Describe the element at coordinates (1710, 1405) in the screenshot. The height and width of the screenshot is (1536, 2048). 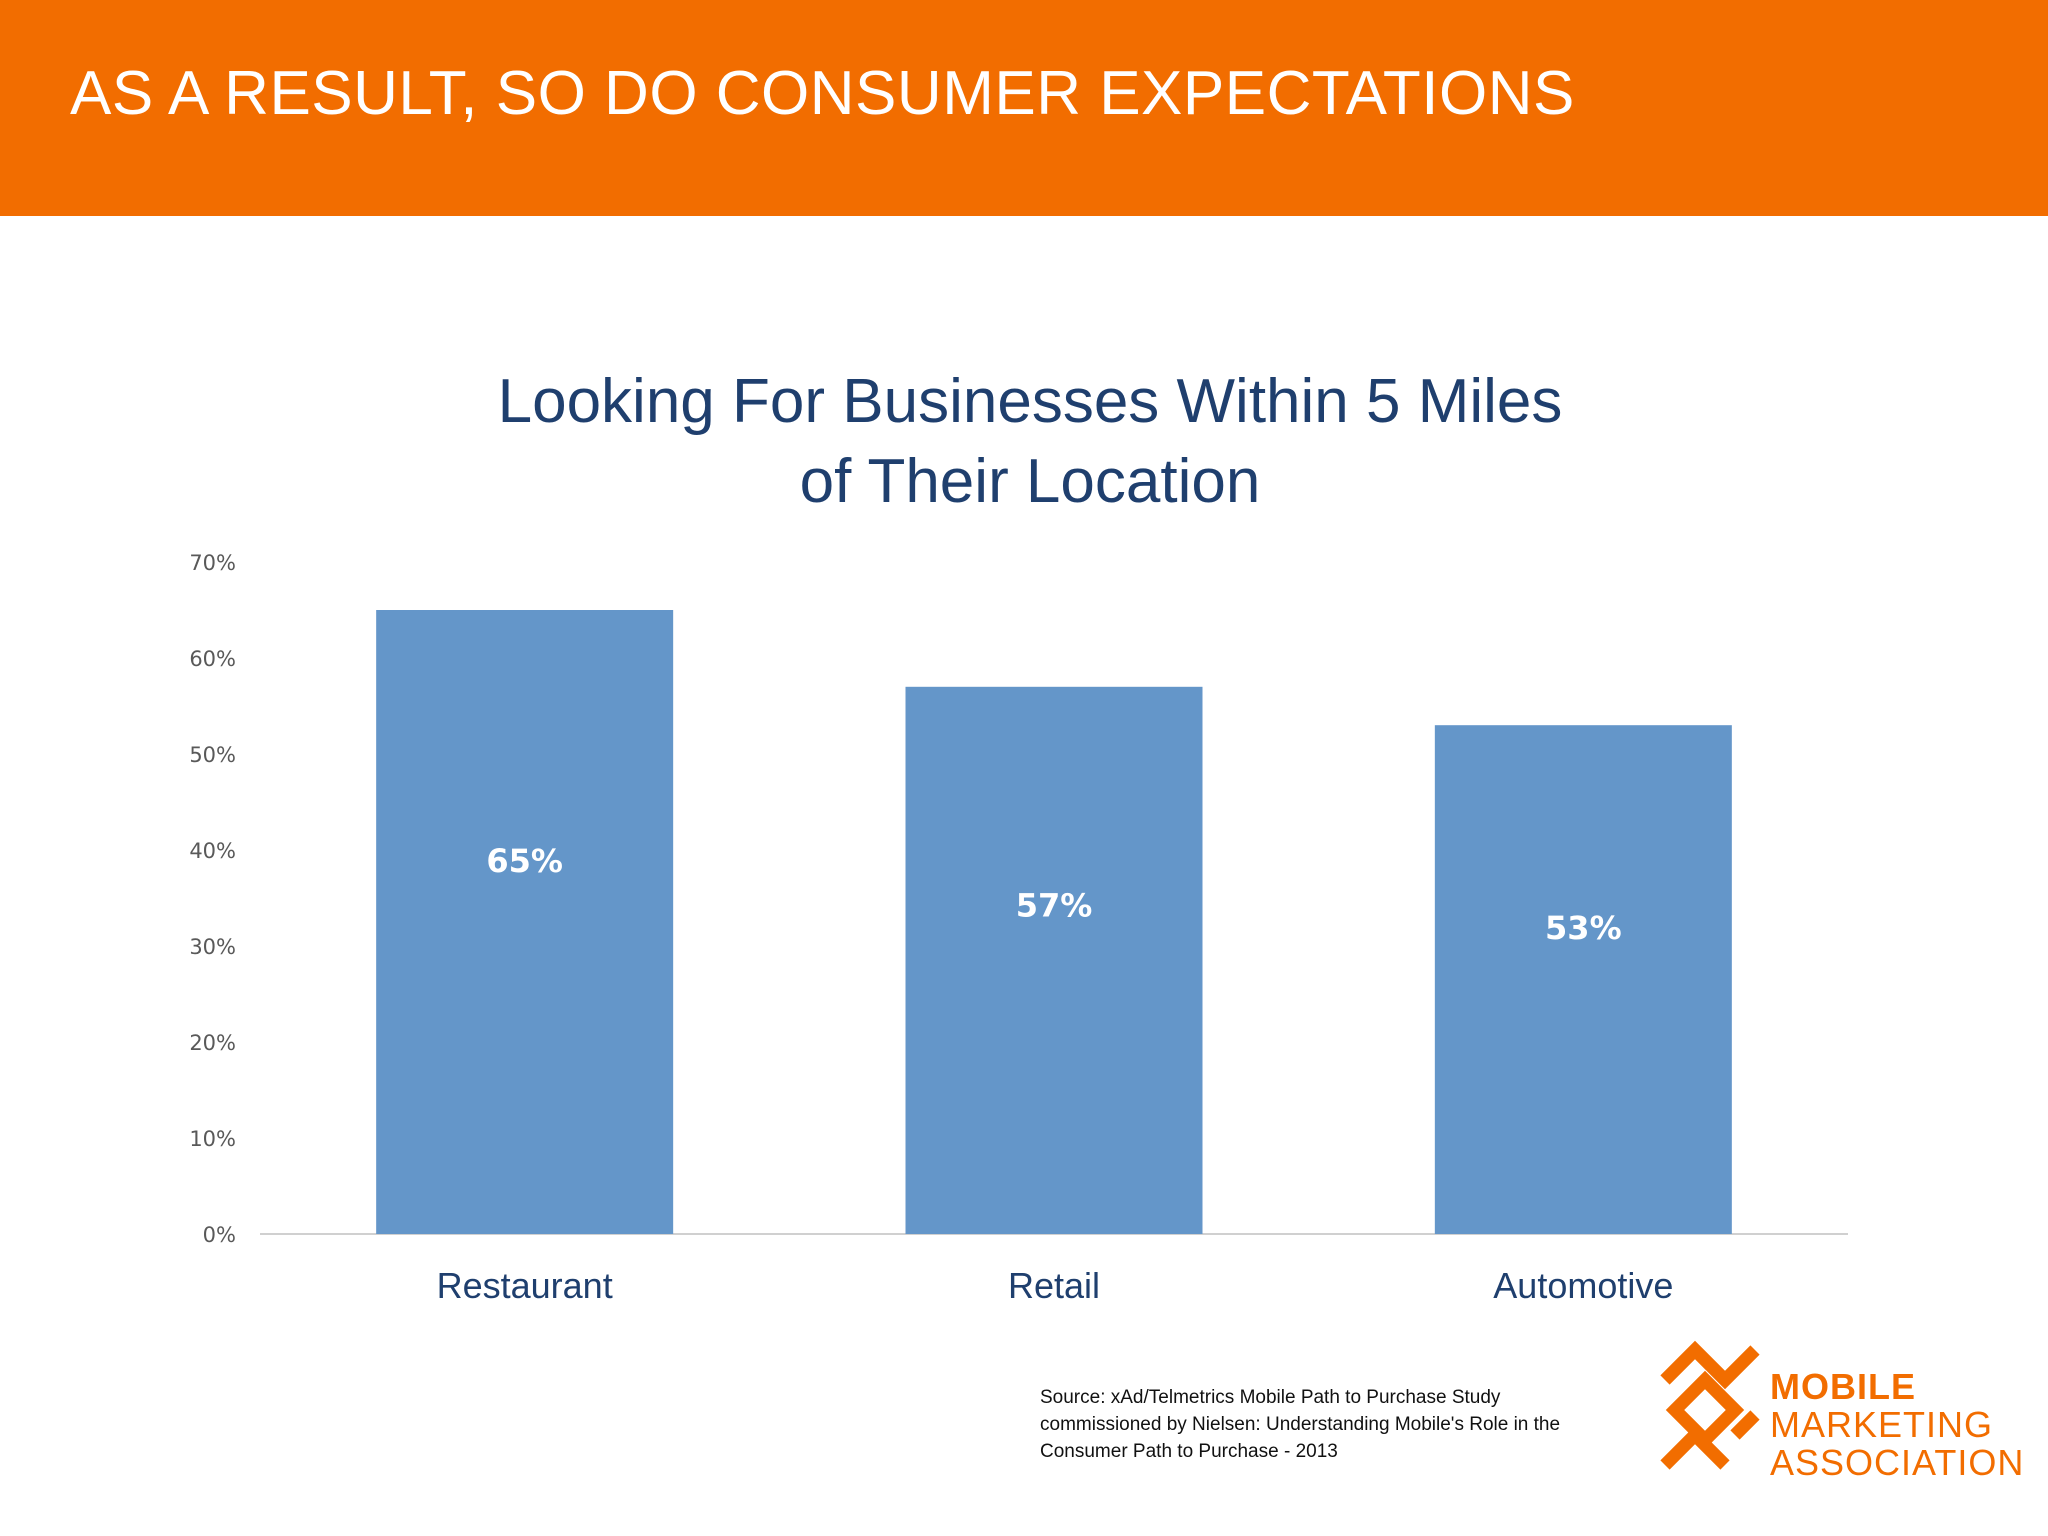
I see `mma-logo-icon` at that location.